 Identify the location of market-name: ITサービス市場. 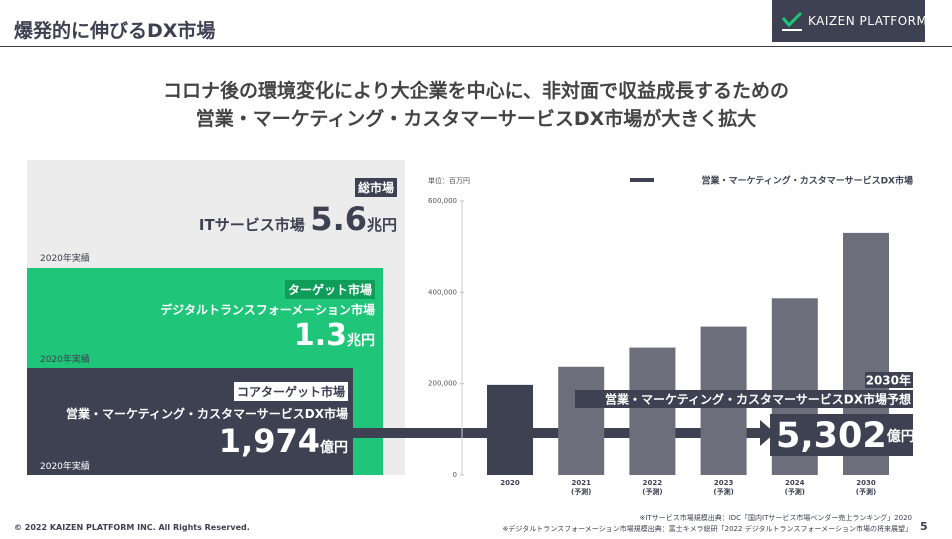
(251, 225).